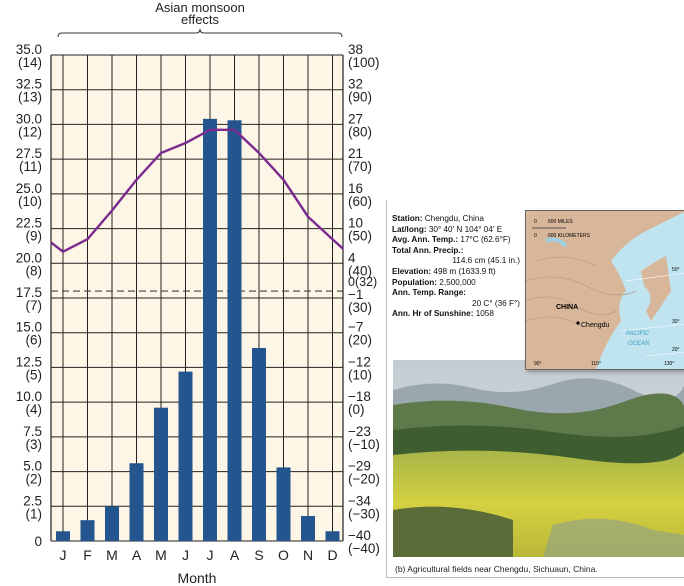 The image size is (684, 586). Describe the element at coordinates (409, 229) in the screenshot. I see `label: Lat/long:` at that location.